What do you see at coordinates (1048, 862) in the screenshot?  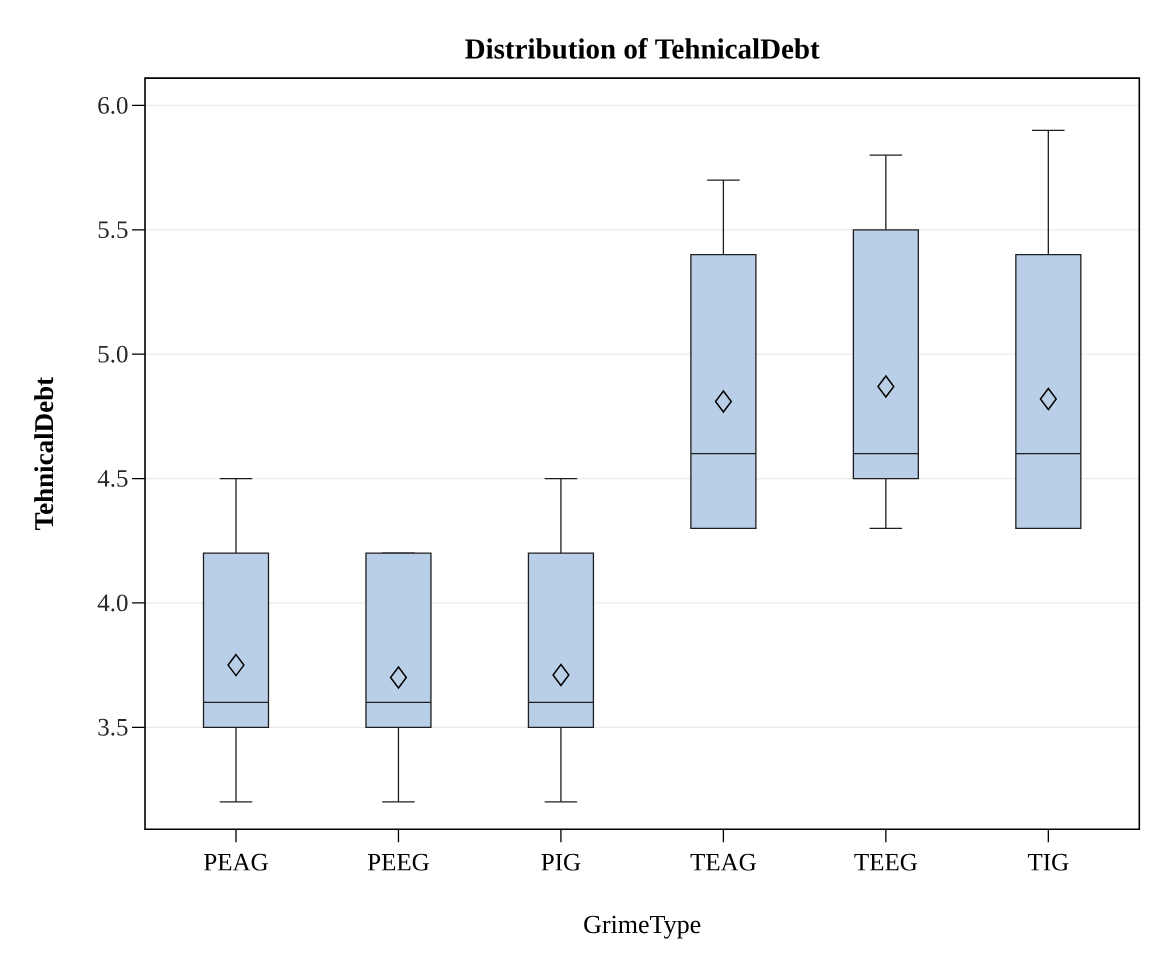 I see `x-tick-label: TIG` at bounding box center [1048, 862].